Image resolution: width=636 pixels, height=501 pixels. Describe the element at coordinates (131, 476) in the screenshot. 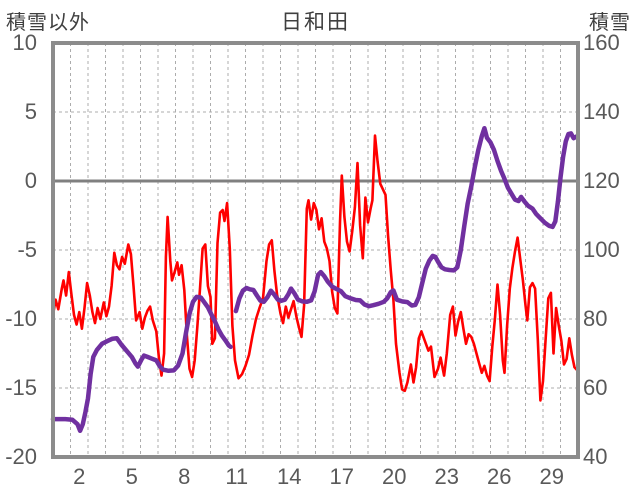

I see `x-tick-label: 5` at that location.